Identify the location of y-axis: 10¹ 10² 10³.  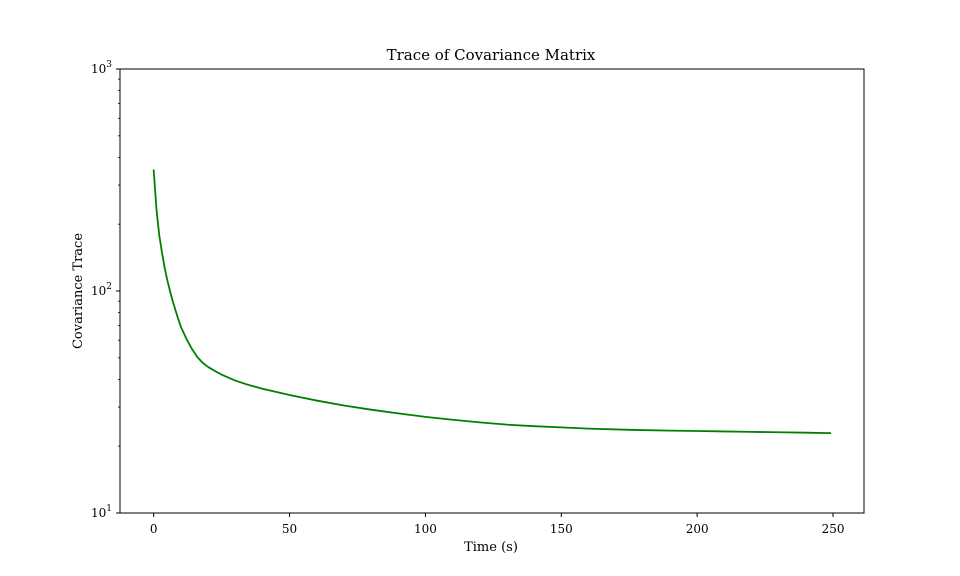
(105, 290).